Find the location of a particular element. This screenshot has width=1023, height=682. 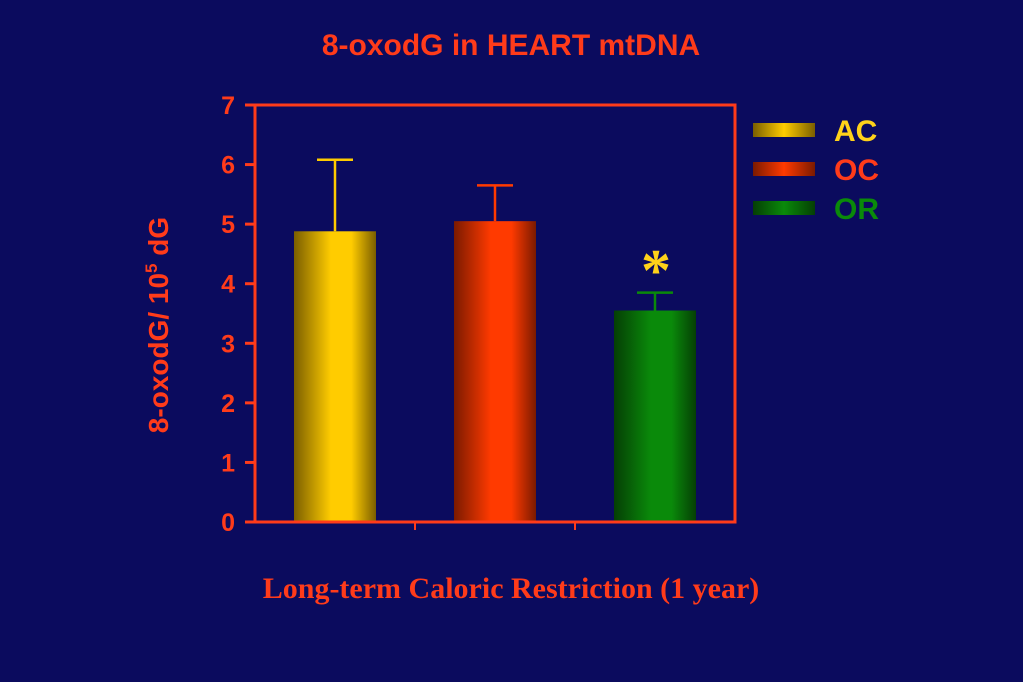

legend-label-oc: OC is located at coordinates (856, 170).